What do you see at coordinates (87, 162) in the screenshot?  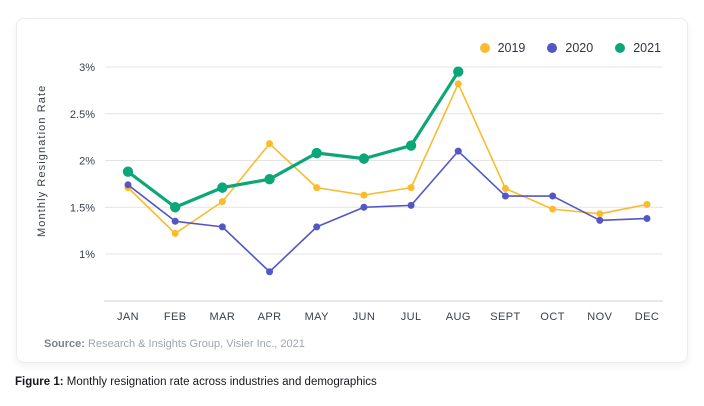 I see `y-tick-2%: 2%` at bounding box center [87, 162].